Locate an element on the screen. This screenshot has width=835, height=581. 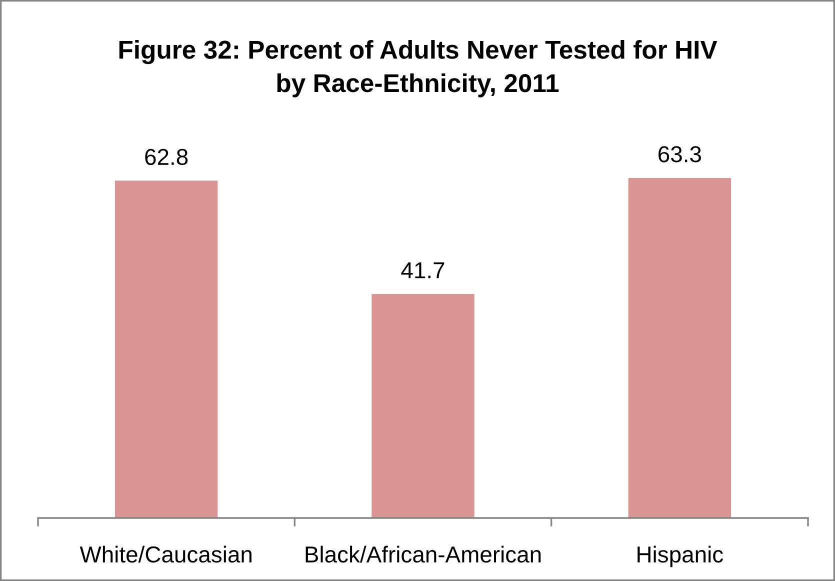
x-tick-label: Black/African-American is located at coordinates (423, 554).